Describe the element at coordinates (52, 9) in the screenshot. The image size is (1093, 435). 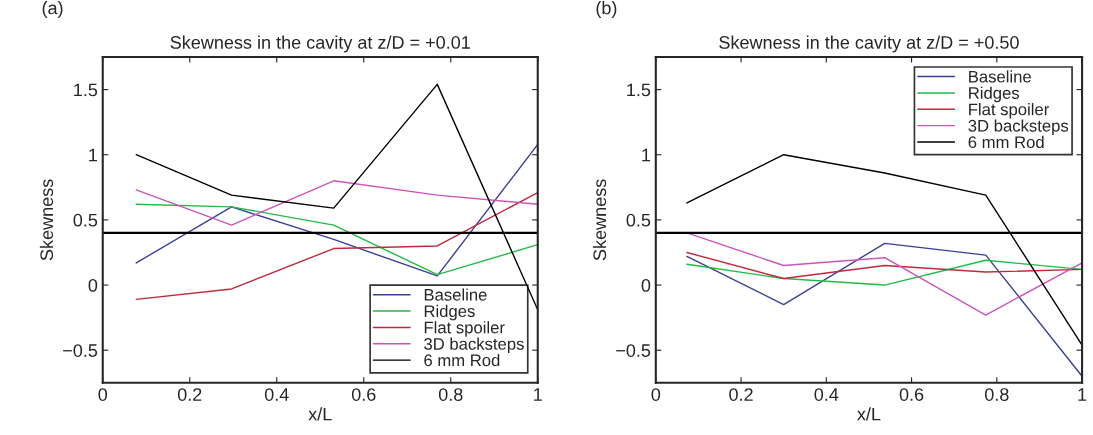
I see `text: (a)` at that location.